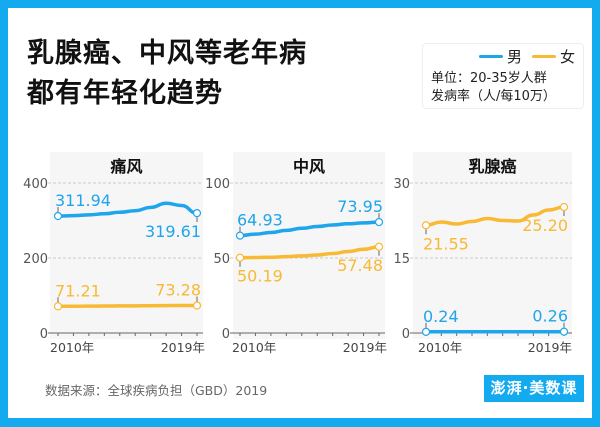 This screenshot has height=427, width=600. What do you see at coordinates (490, 56) in the screenshot?
I see `male-swatch` at bounding box center [490, 56].